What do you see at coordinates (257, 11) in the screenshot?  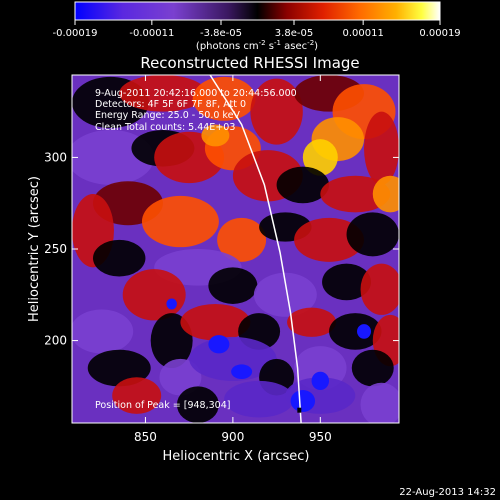 I see `colorbar-gradient` at bounding box center [257, 11].